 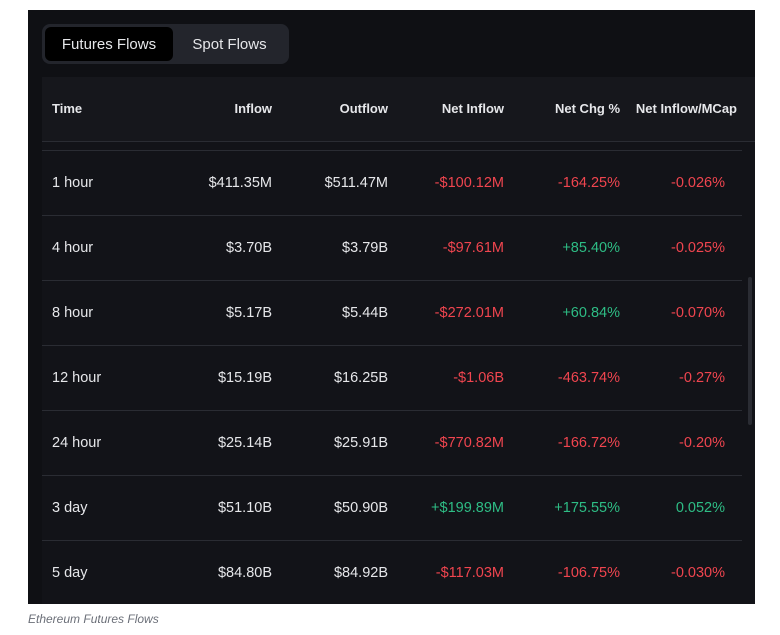 I want to click on cell-net-inflow-mcap: -0.27%, so click(x=702, y=378).